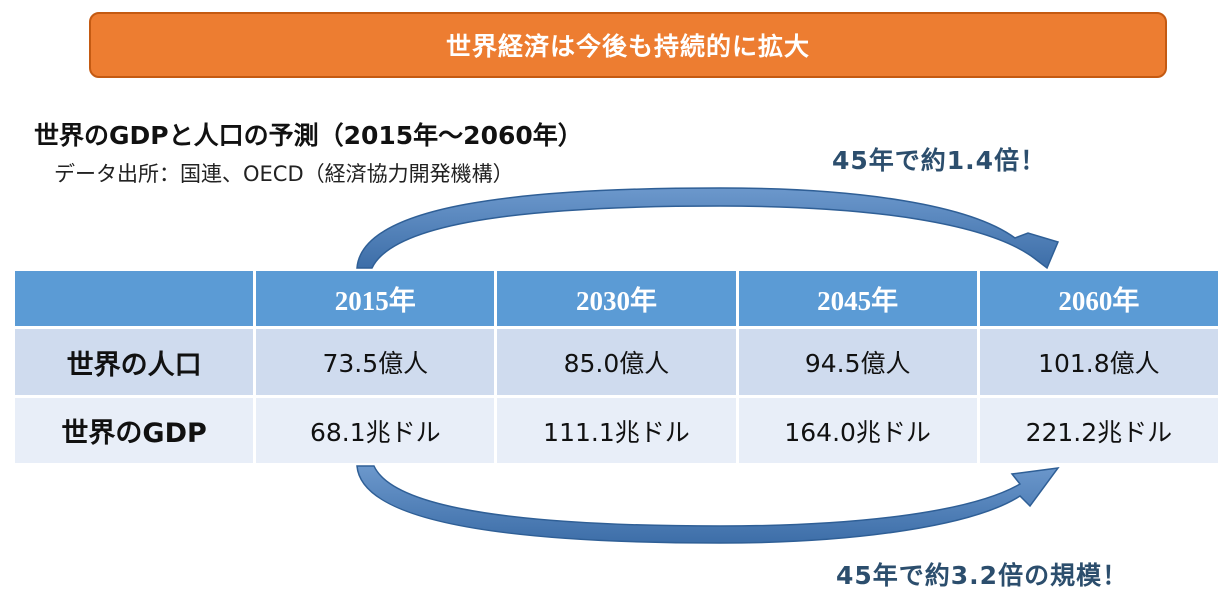 This screenshot has width=1231, height=596. Describe the element at coordinates (857, 298) in the screenshot. I see `header-cell-year: 2045年` at that location.